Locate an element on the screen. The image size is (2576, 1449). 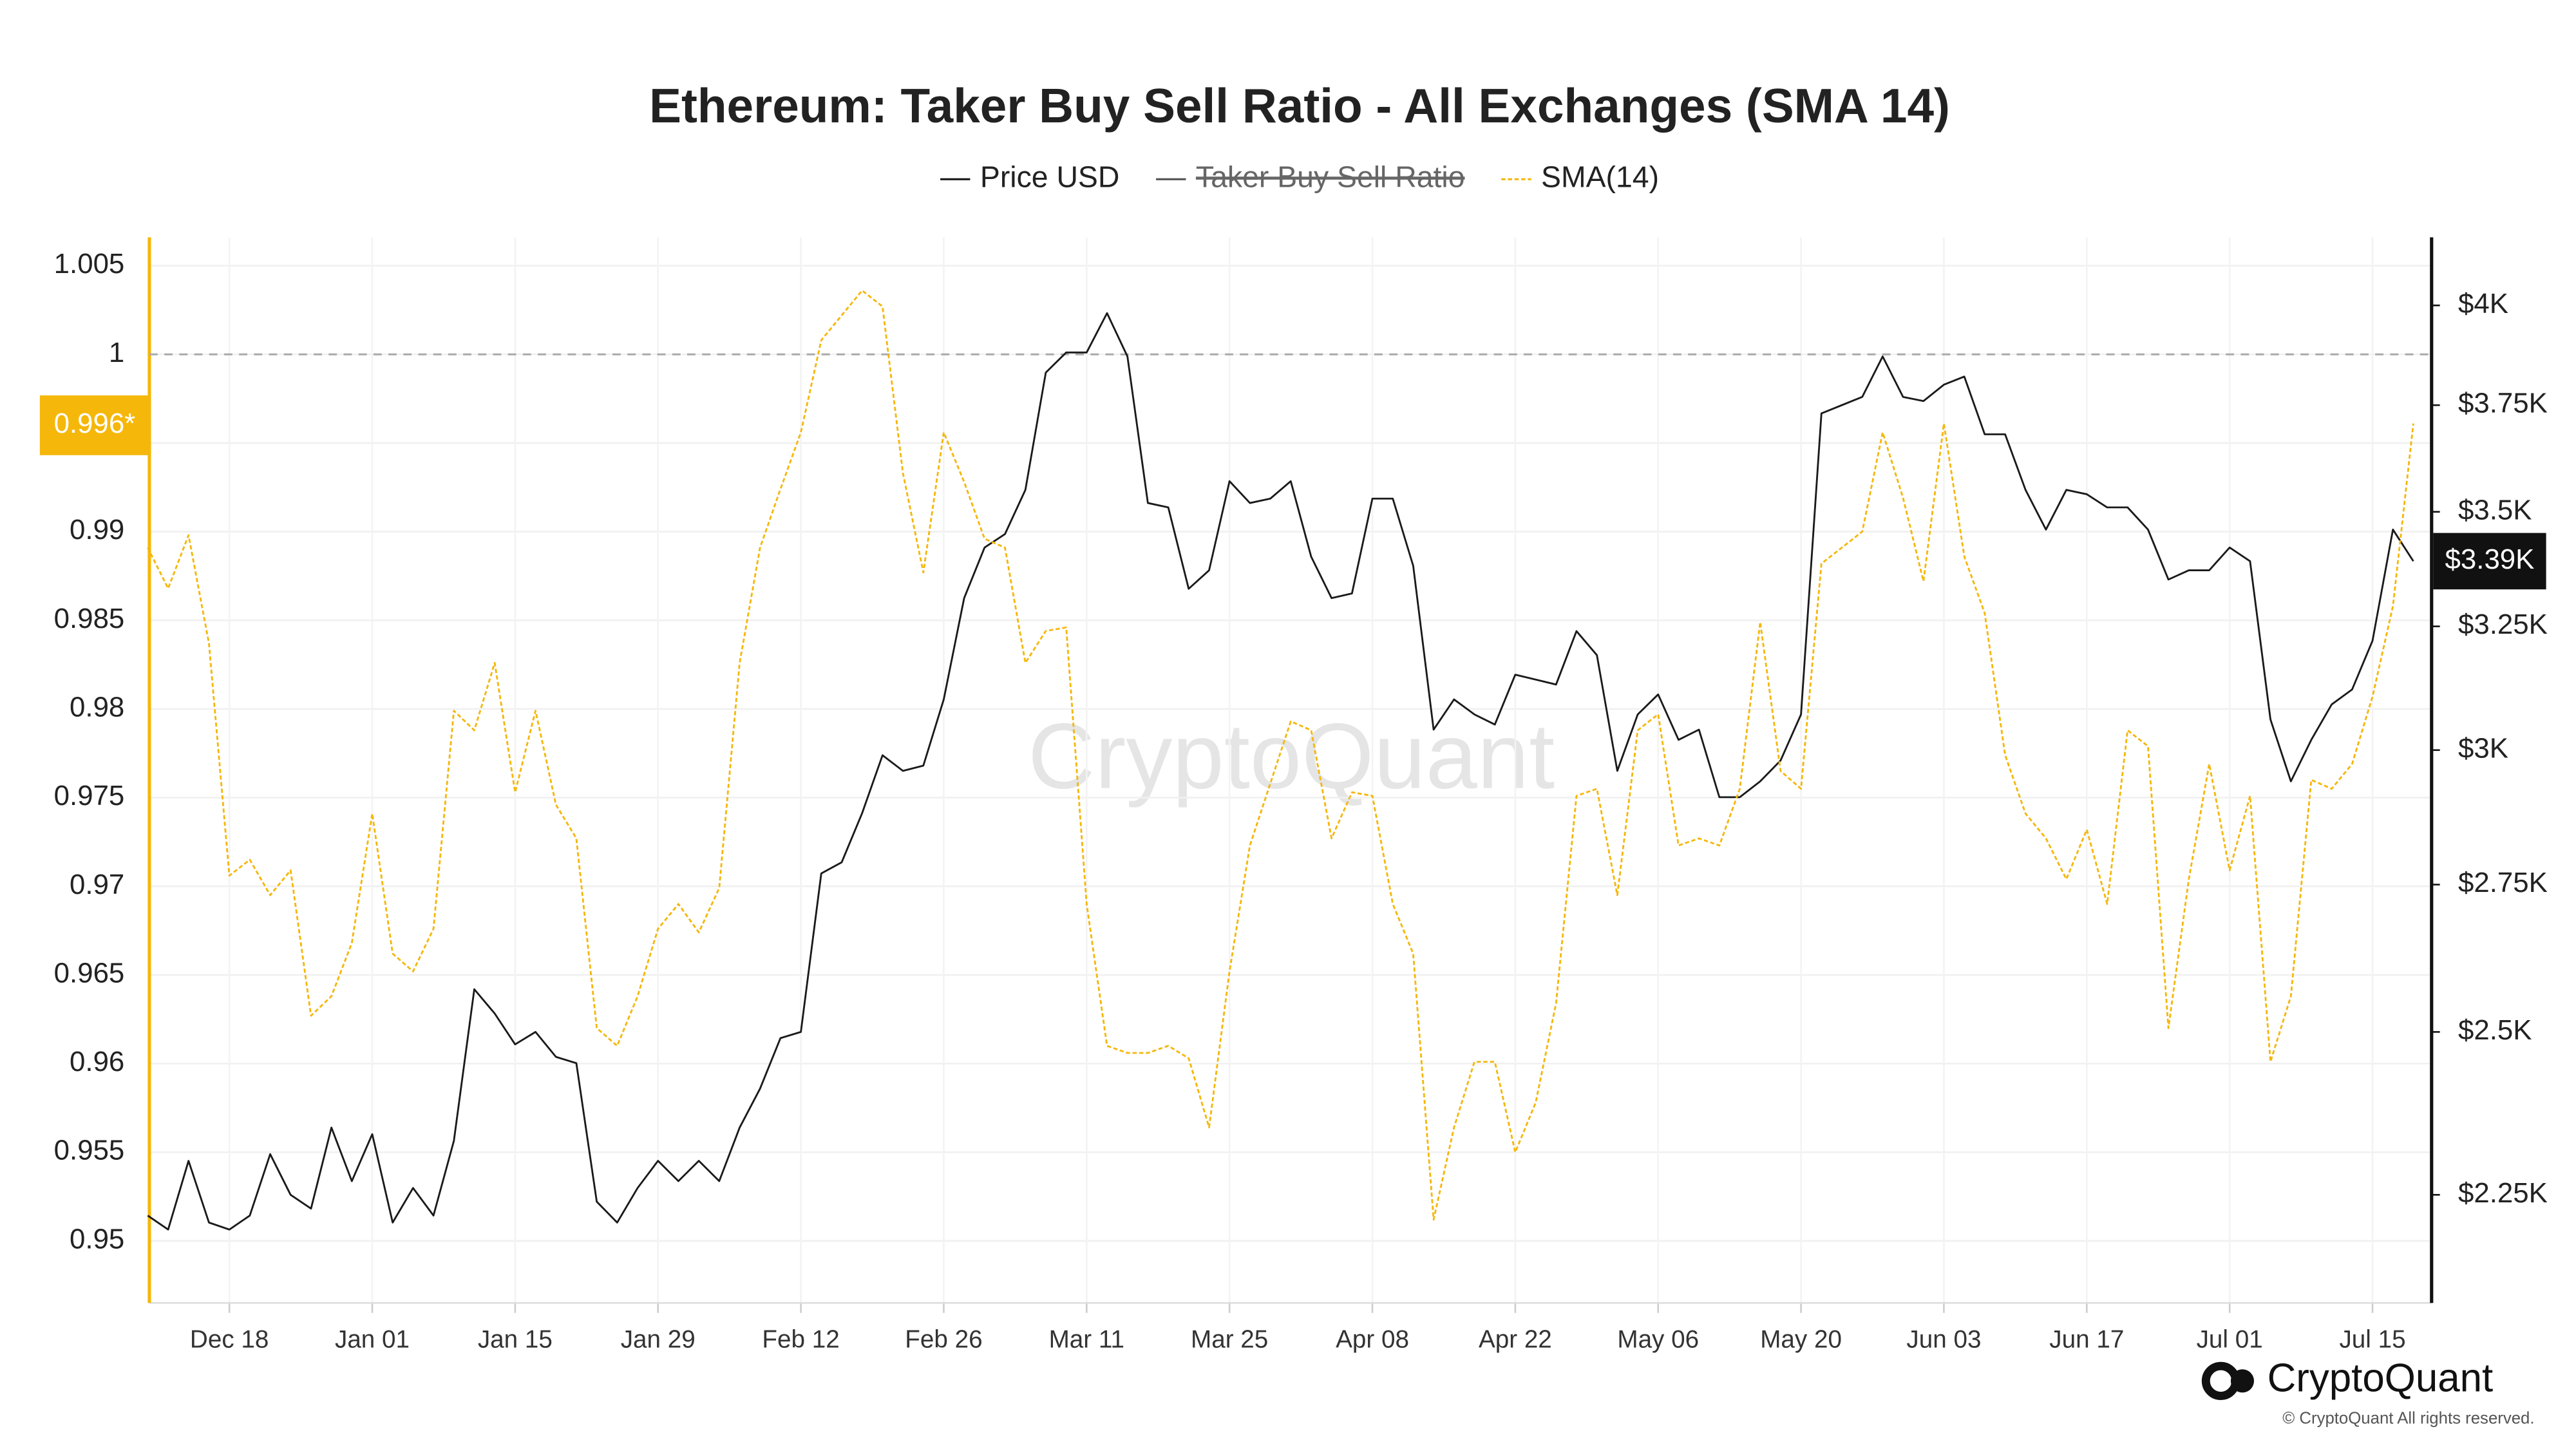
y-tick-label: 0.965 is located at coordinates (89, 973).